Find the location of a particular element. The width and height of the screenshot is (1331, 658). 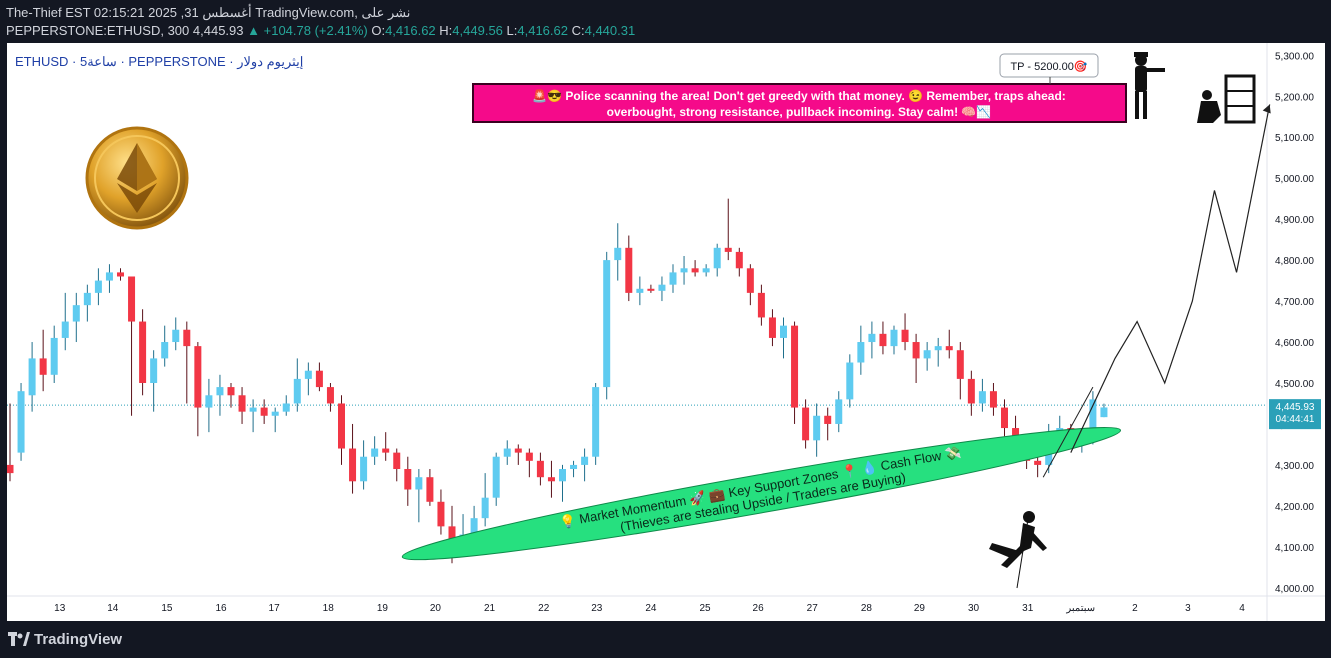

low-label: L: is located at coordinates (512, 30).